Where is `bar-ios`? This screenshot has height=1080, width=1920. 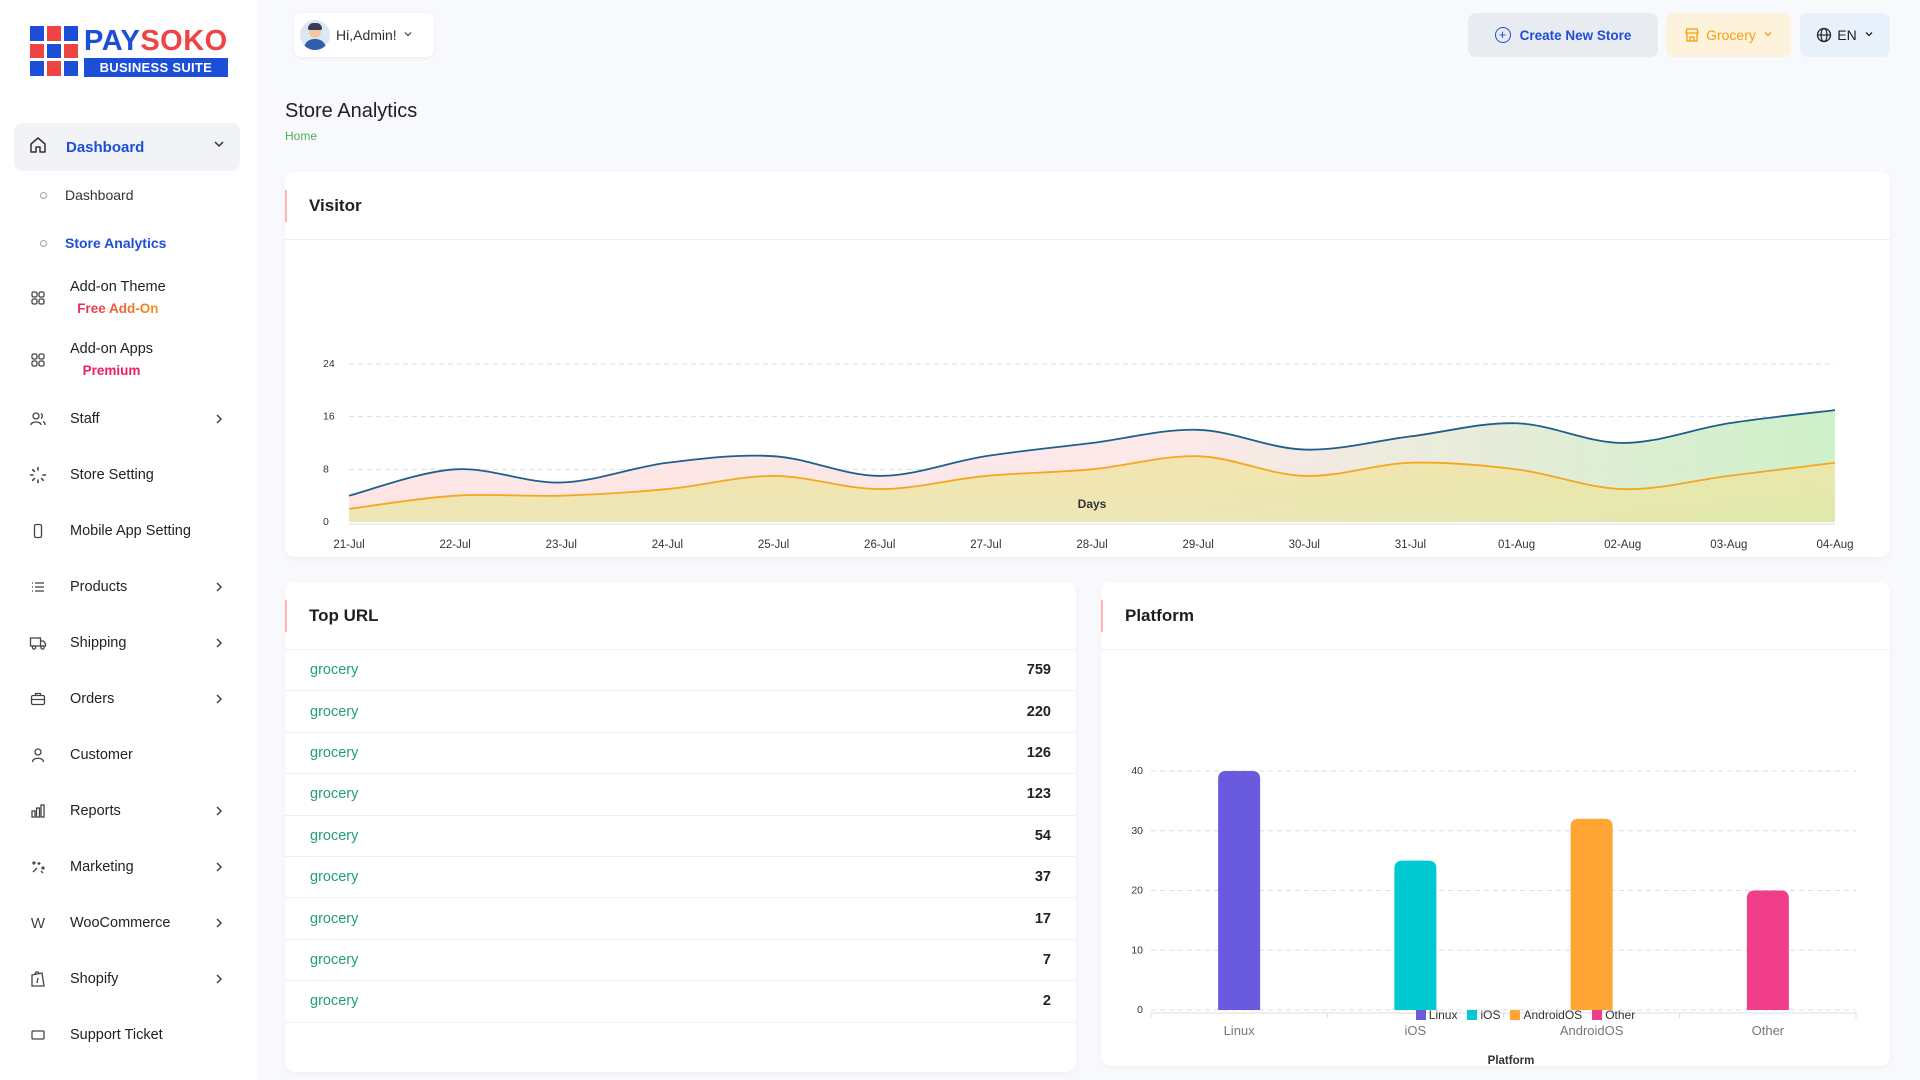 bar-ios is located at coordinates (1415, 935).